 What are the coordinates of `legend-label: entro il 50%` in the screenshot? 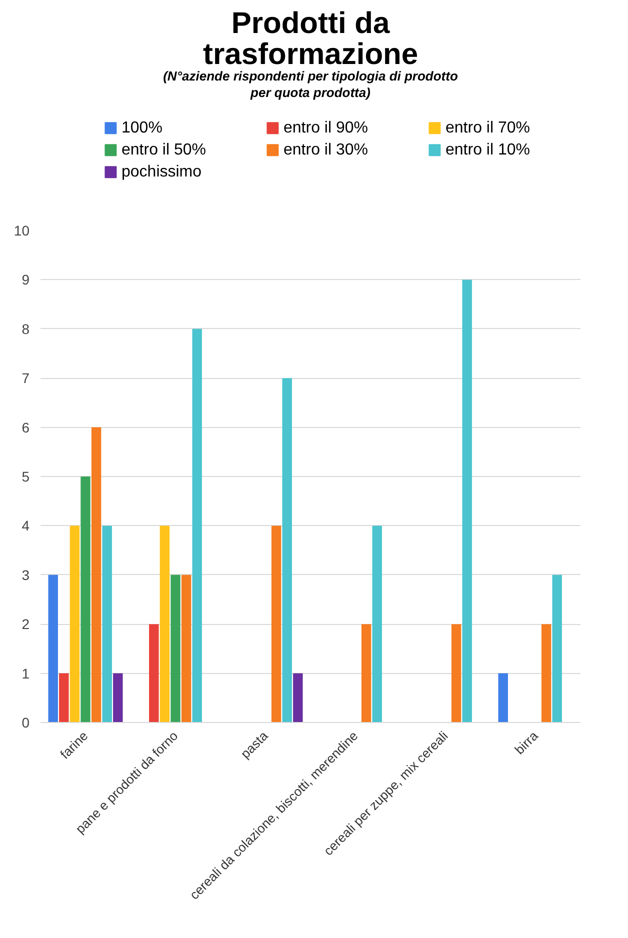 It's located at (164, 150).